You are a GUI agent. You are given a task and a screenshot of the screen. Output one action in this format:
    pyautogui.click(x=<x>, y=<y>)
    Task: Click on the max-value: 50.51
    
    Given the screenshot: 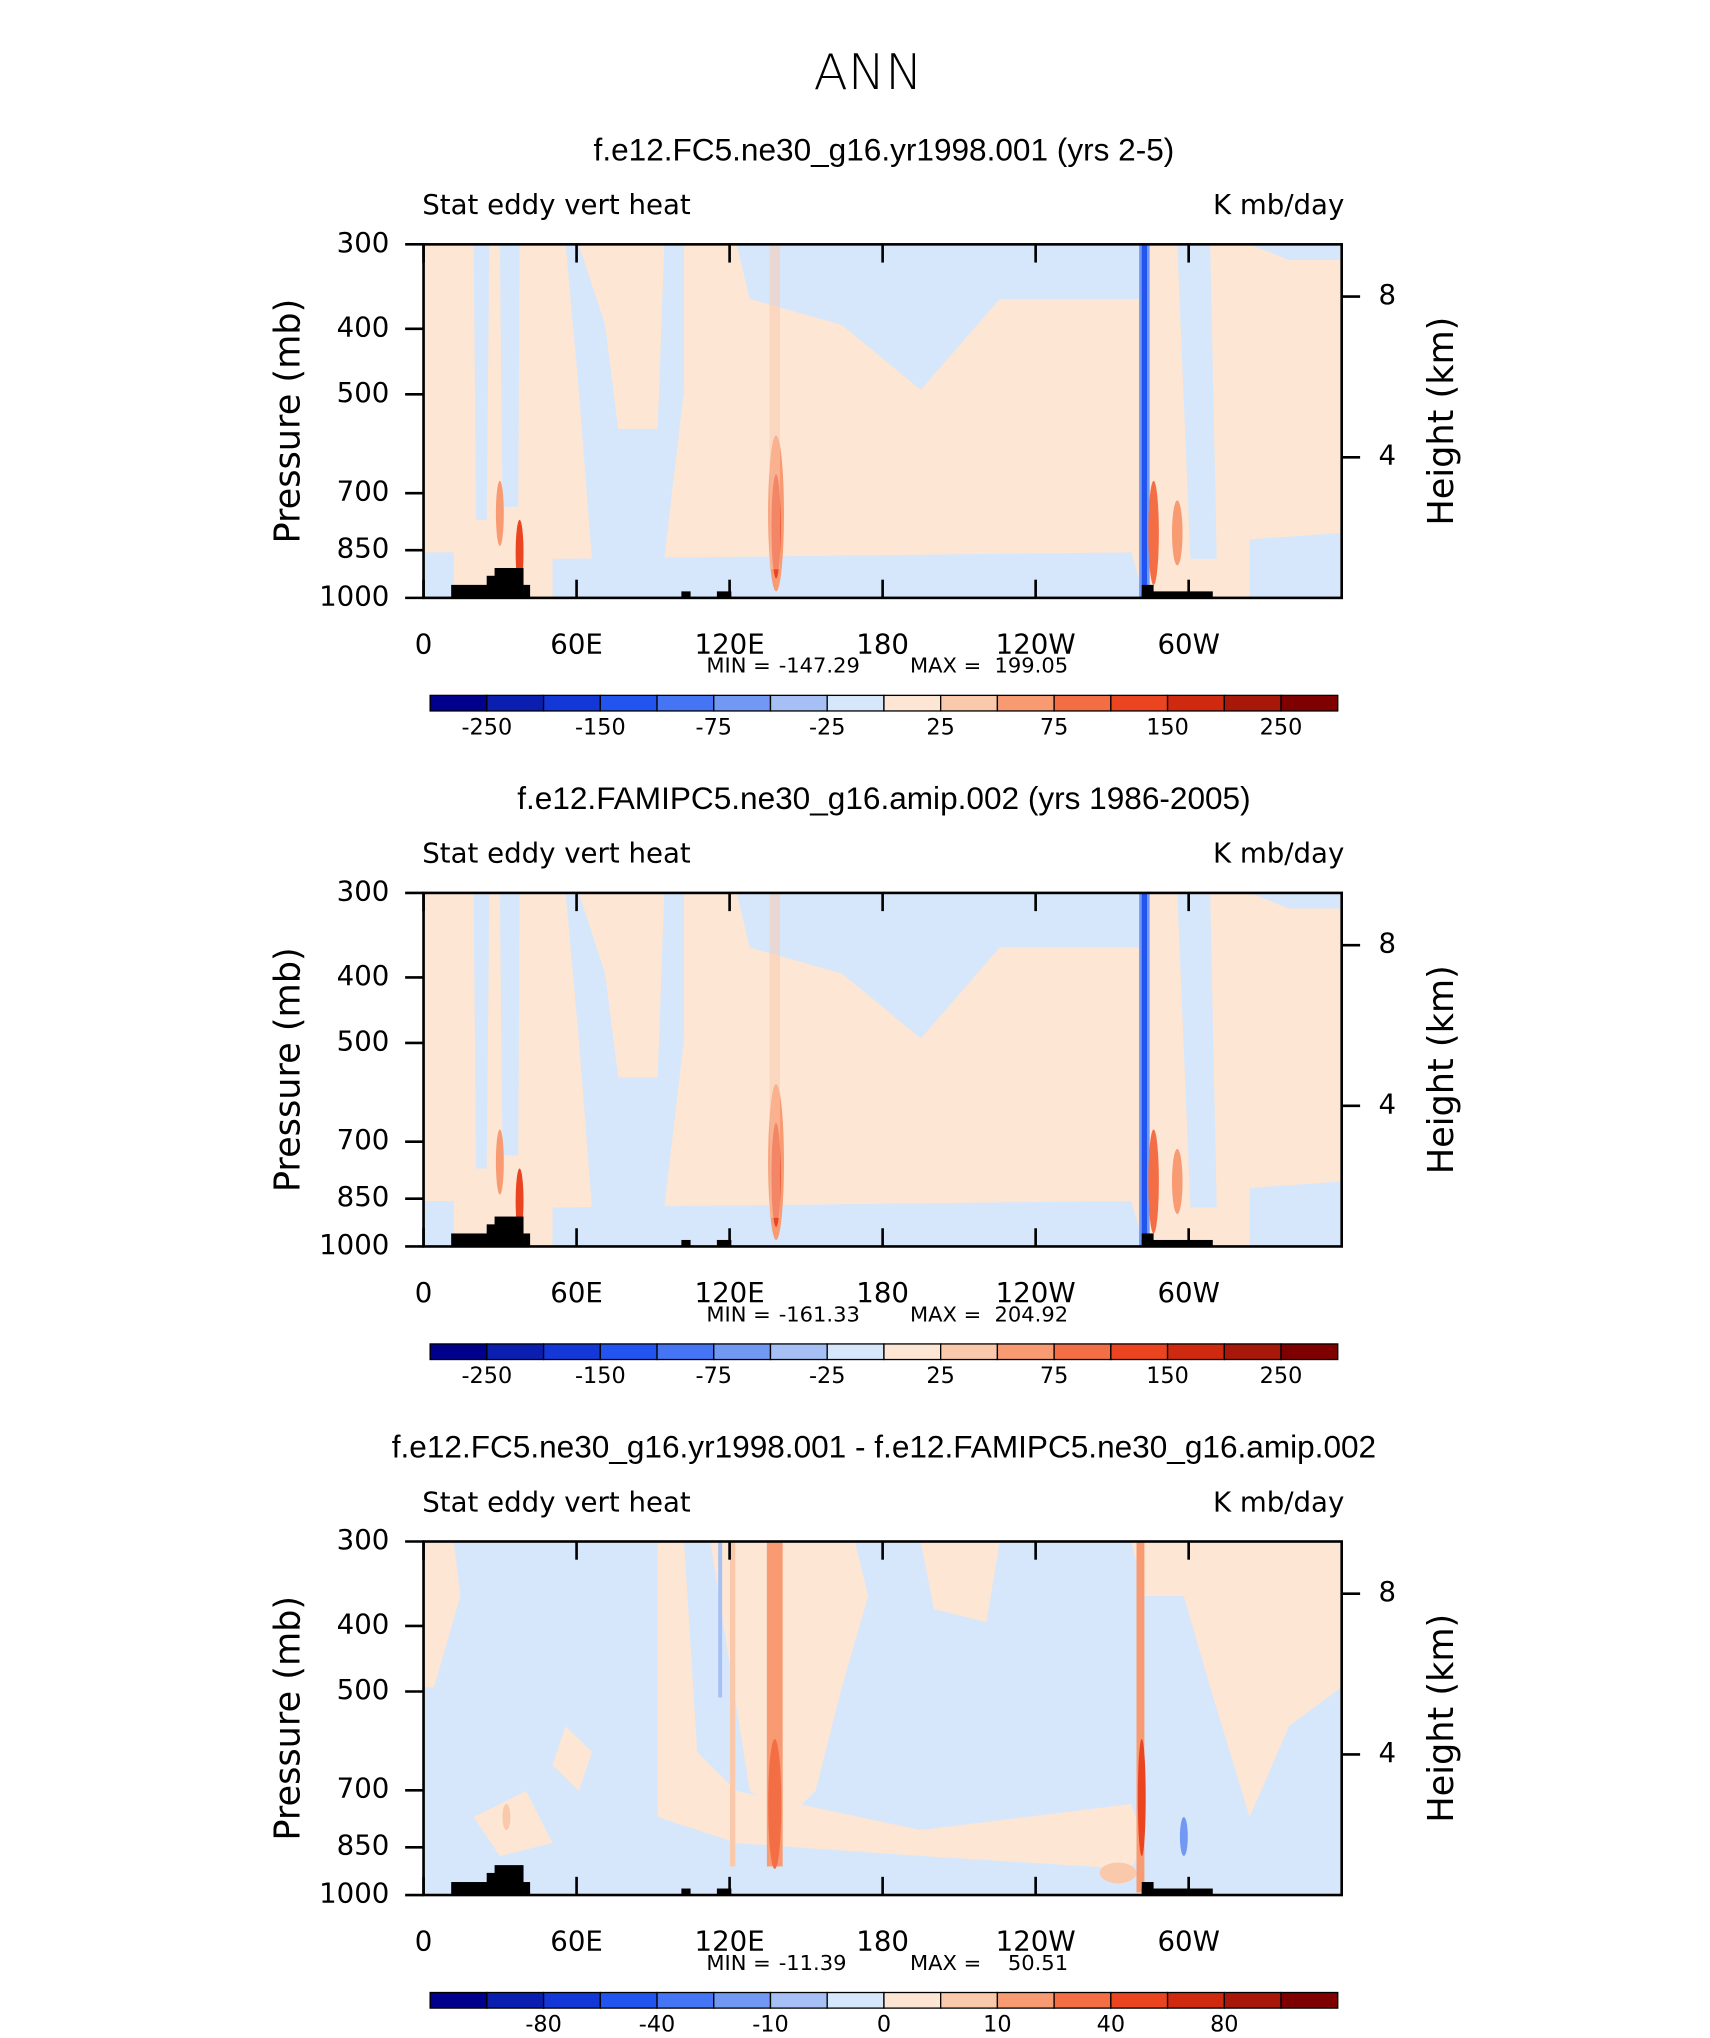 What is the action you would take?
    pyautogui.click(x=1038, y=1963)
    